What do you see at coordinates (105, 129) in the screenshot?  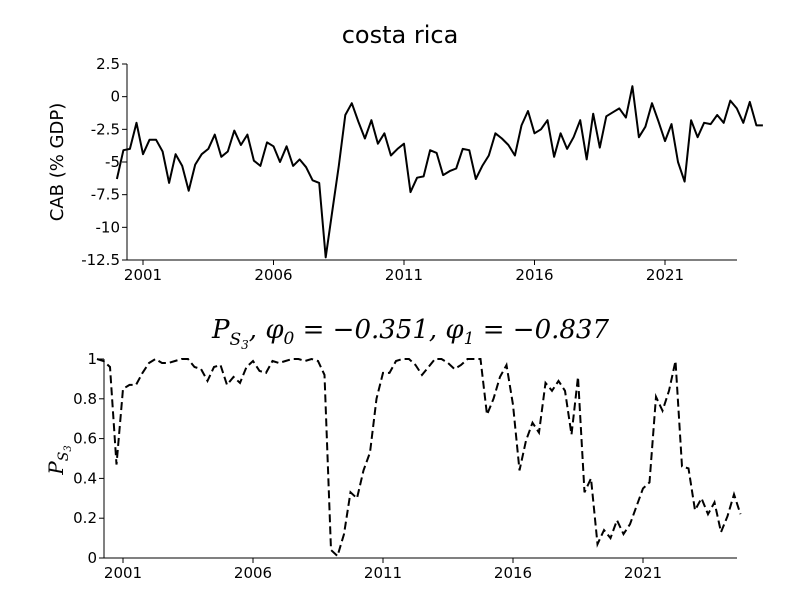 I see `cab-y-tick-label: -2.5` at bounding box center [105, 129].